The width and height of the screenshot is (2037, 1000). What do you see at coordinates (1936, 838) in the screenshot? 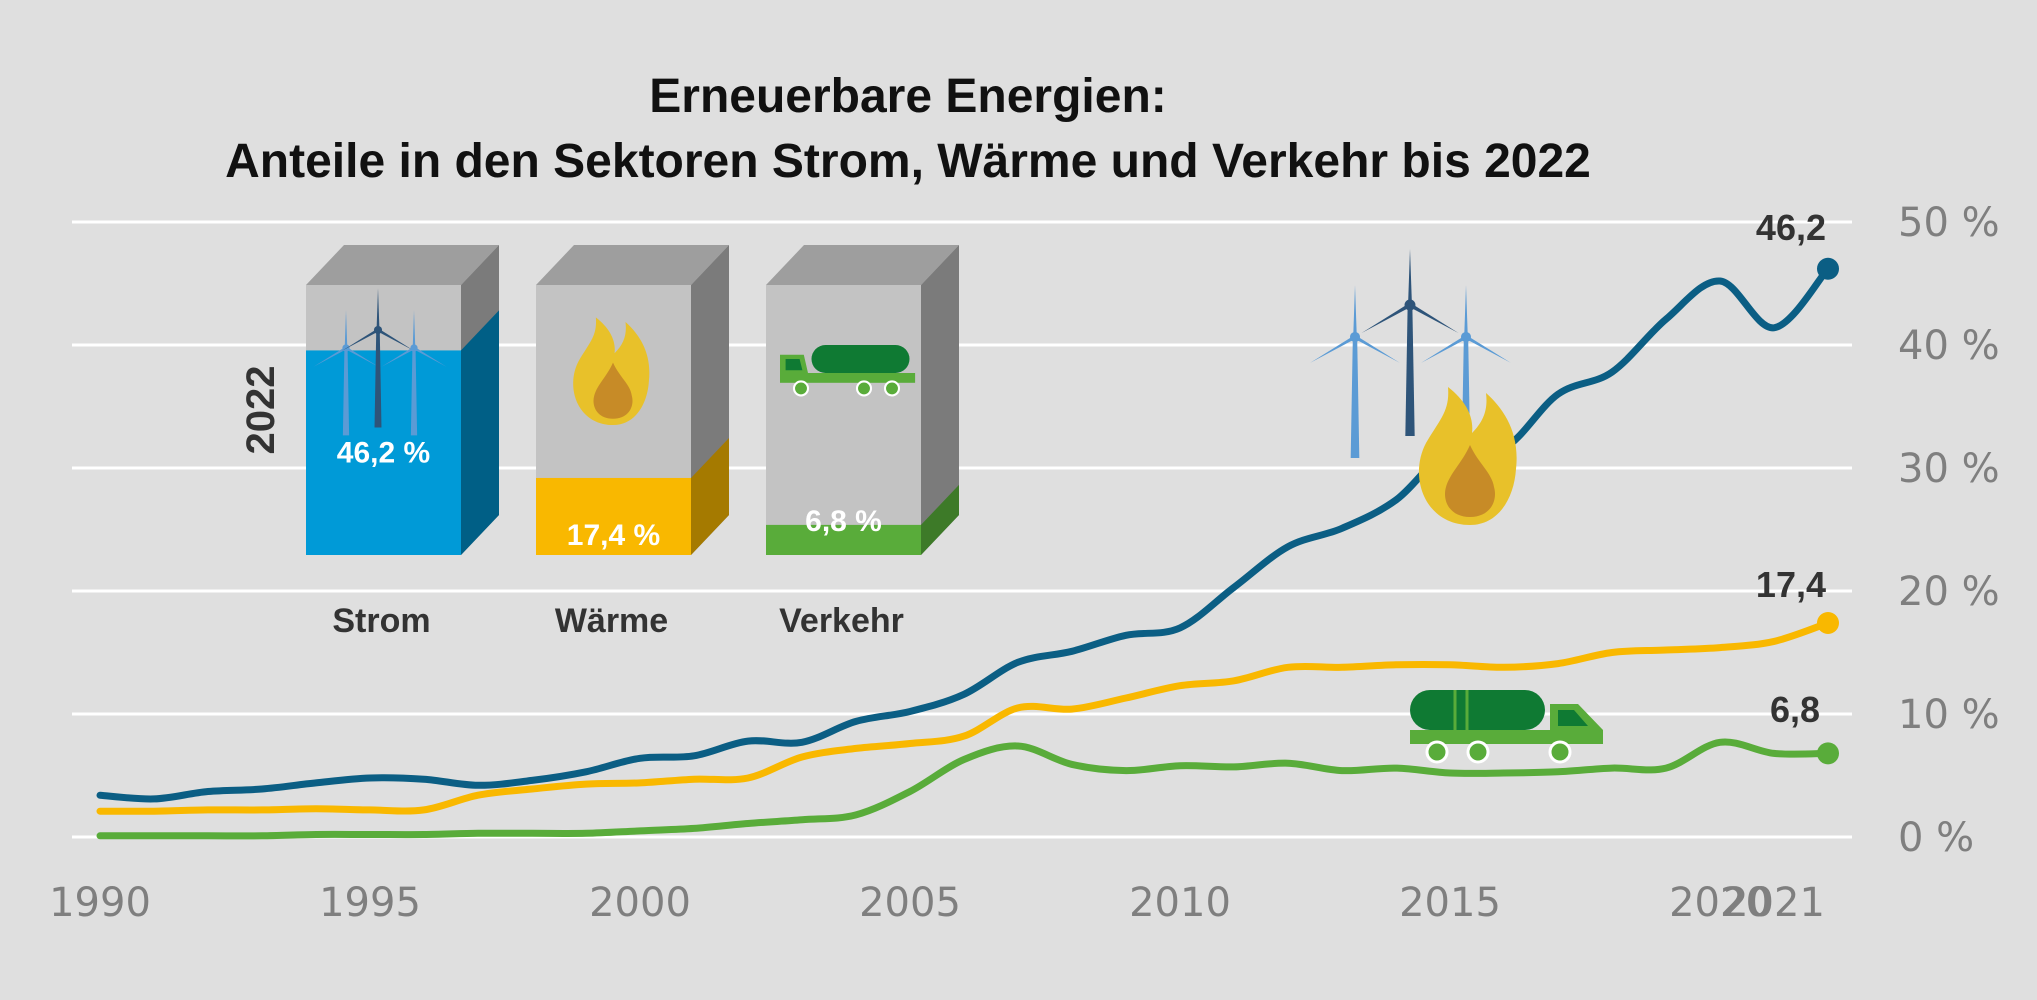
I see `y-tick-label: 0 %` at bounding box center [1936, 838].